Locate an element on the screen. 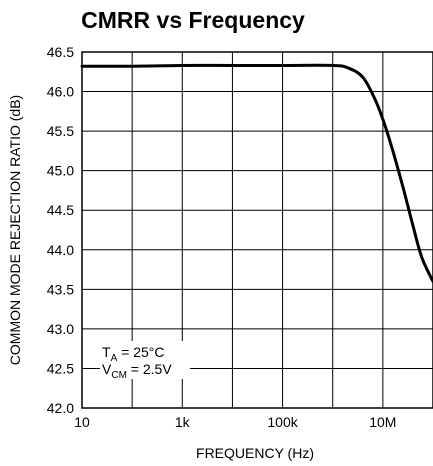  y-tick-label: 45.5 is located at coordinates (60, 131).